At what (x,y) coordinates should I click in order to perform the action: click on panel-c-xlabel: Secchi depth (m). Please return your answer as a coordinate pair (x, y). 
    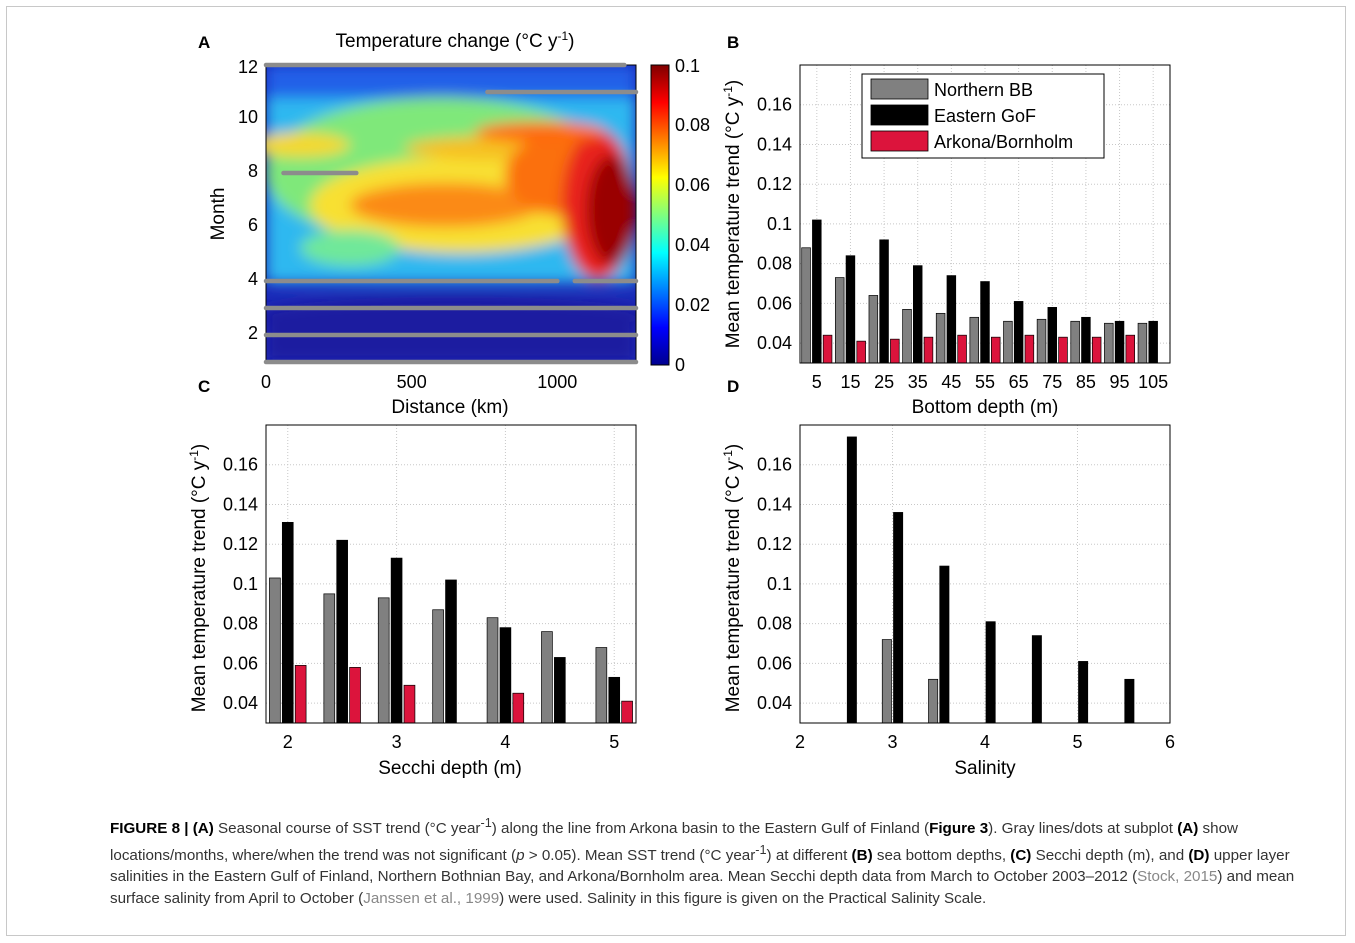
    Looking at the image, I should click on (450, 768).